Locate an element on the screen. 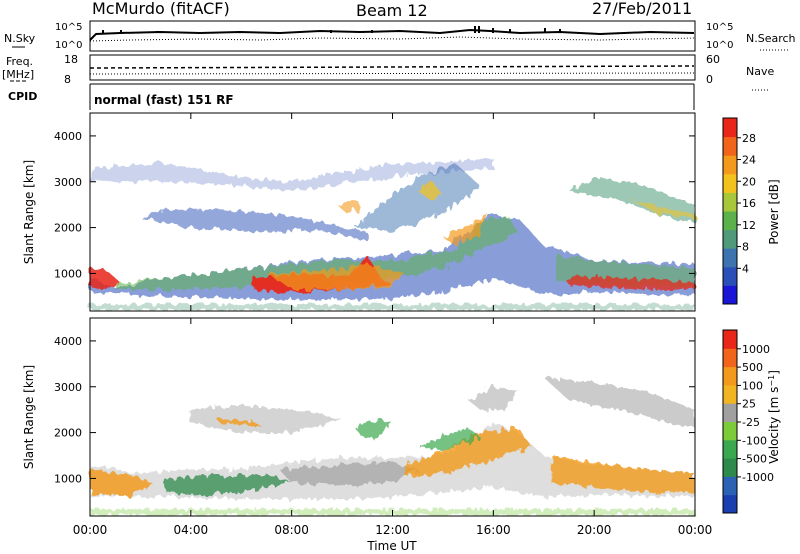 The height and width of the screenshot is (554, 800). freq-label-line2: [MHz] is located at coordinates (18, 74).